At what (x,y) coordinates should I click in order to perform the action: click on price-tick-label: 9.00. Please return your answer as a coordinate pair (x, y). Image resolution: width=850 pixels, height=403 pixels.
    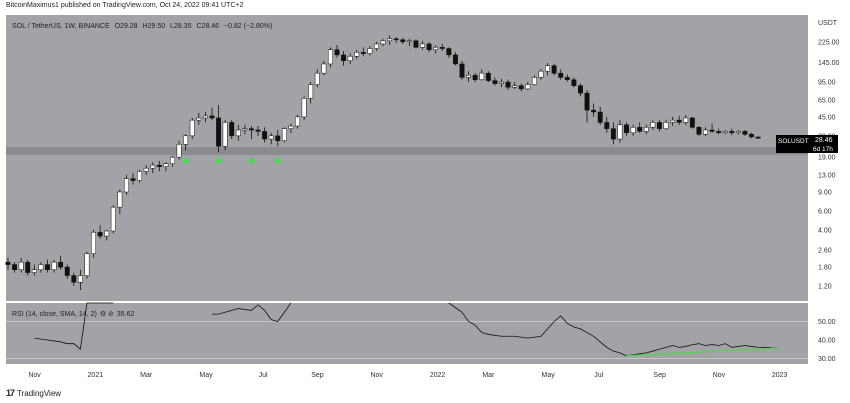
    Looking at the image, I should click on (825, 193).